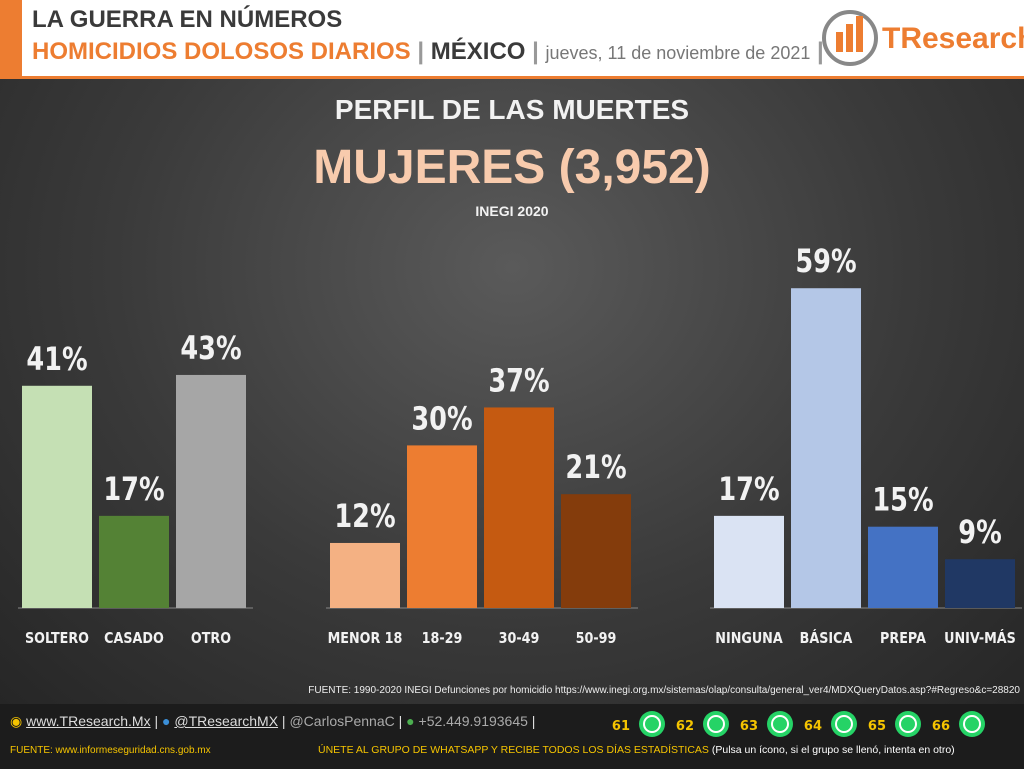 Image resolution: width=1024 pixels, height=769 pixels. I want to click on category-label: OTRO, so click(211, 638).